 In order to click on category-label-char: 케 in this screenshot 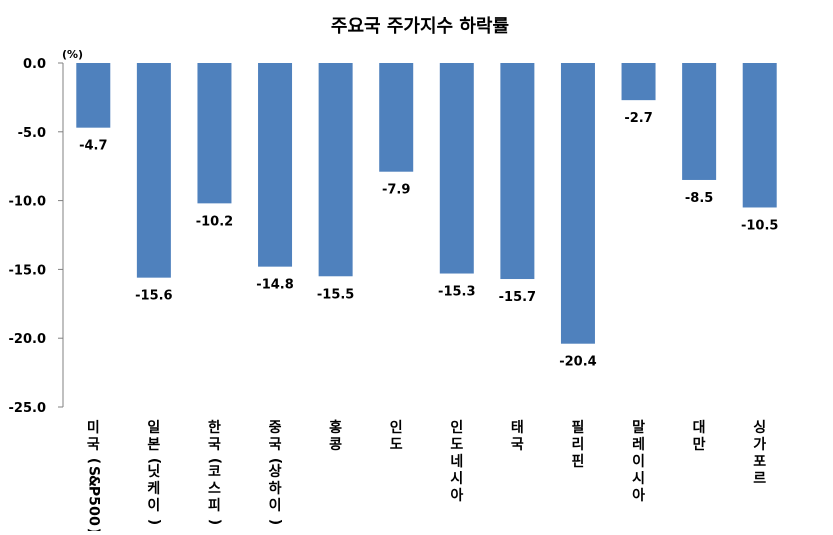, I will do `click(153, 489)`.